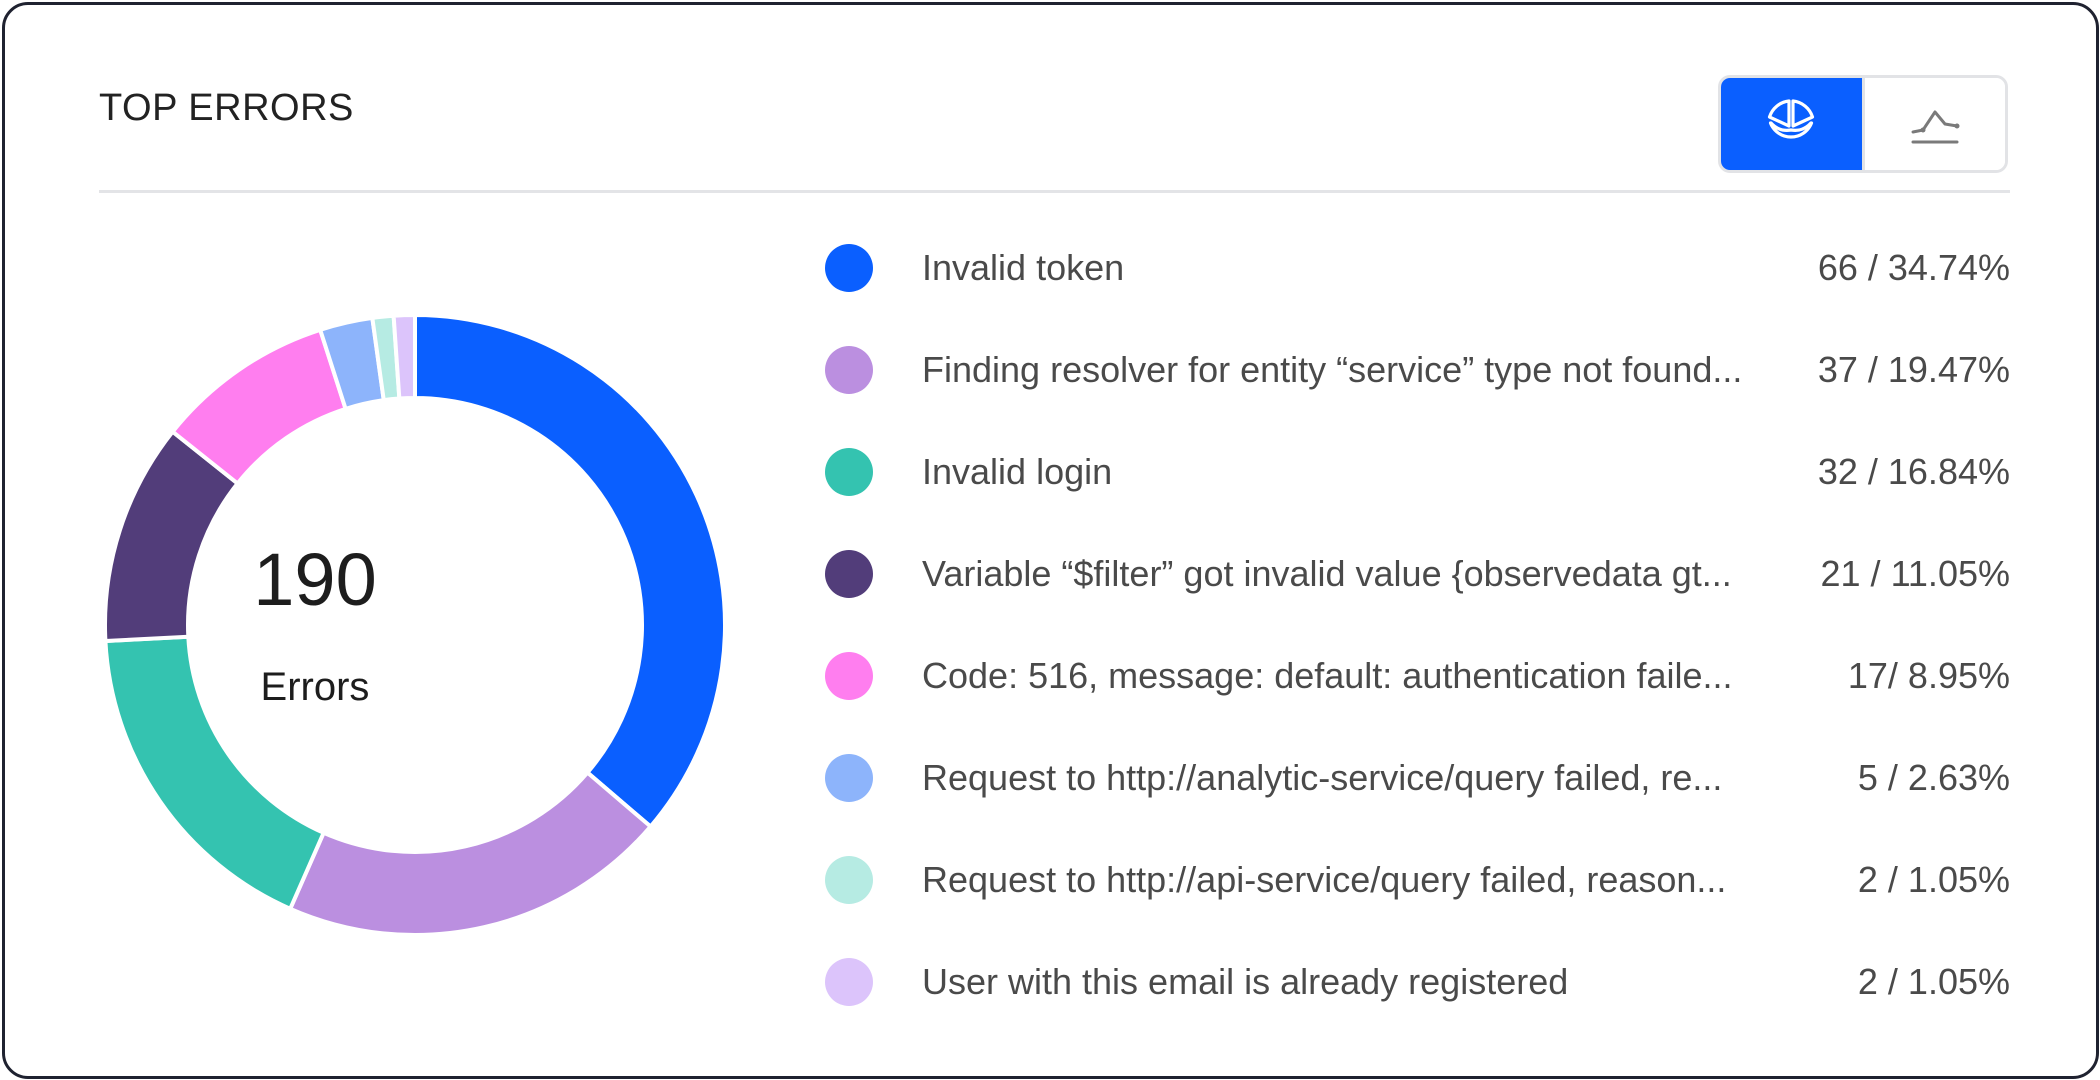 The height and width of the screenshot is (1080, 2100). I want to click on legend-item-value: 21 / 11.05%, so click(1915, 573).